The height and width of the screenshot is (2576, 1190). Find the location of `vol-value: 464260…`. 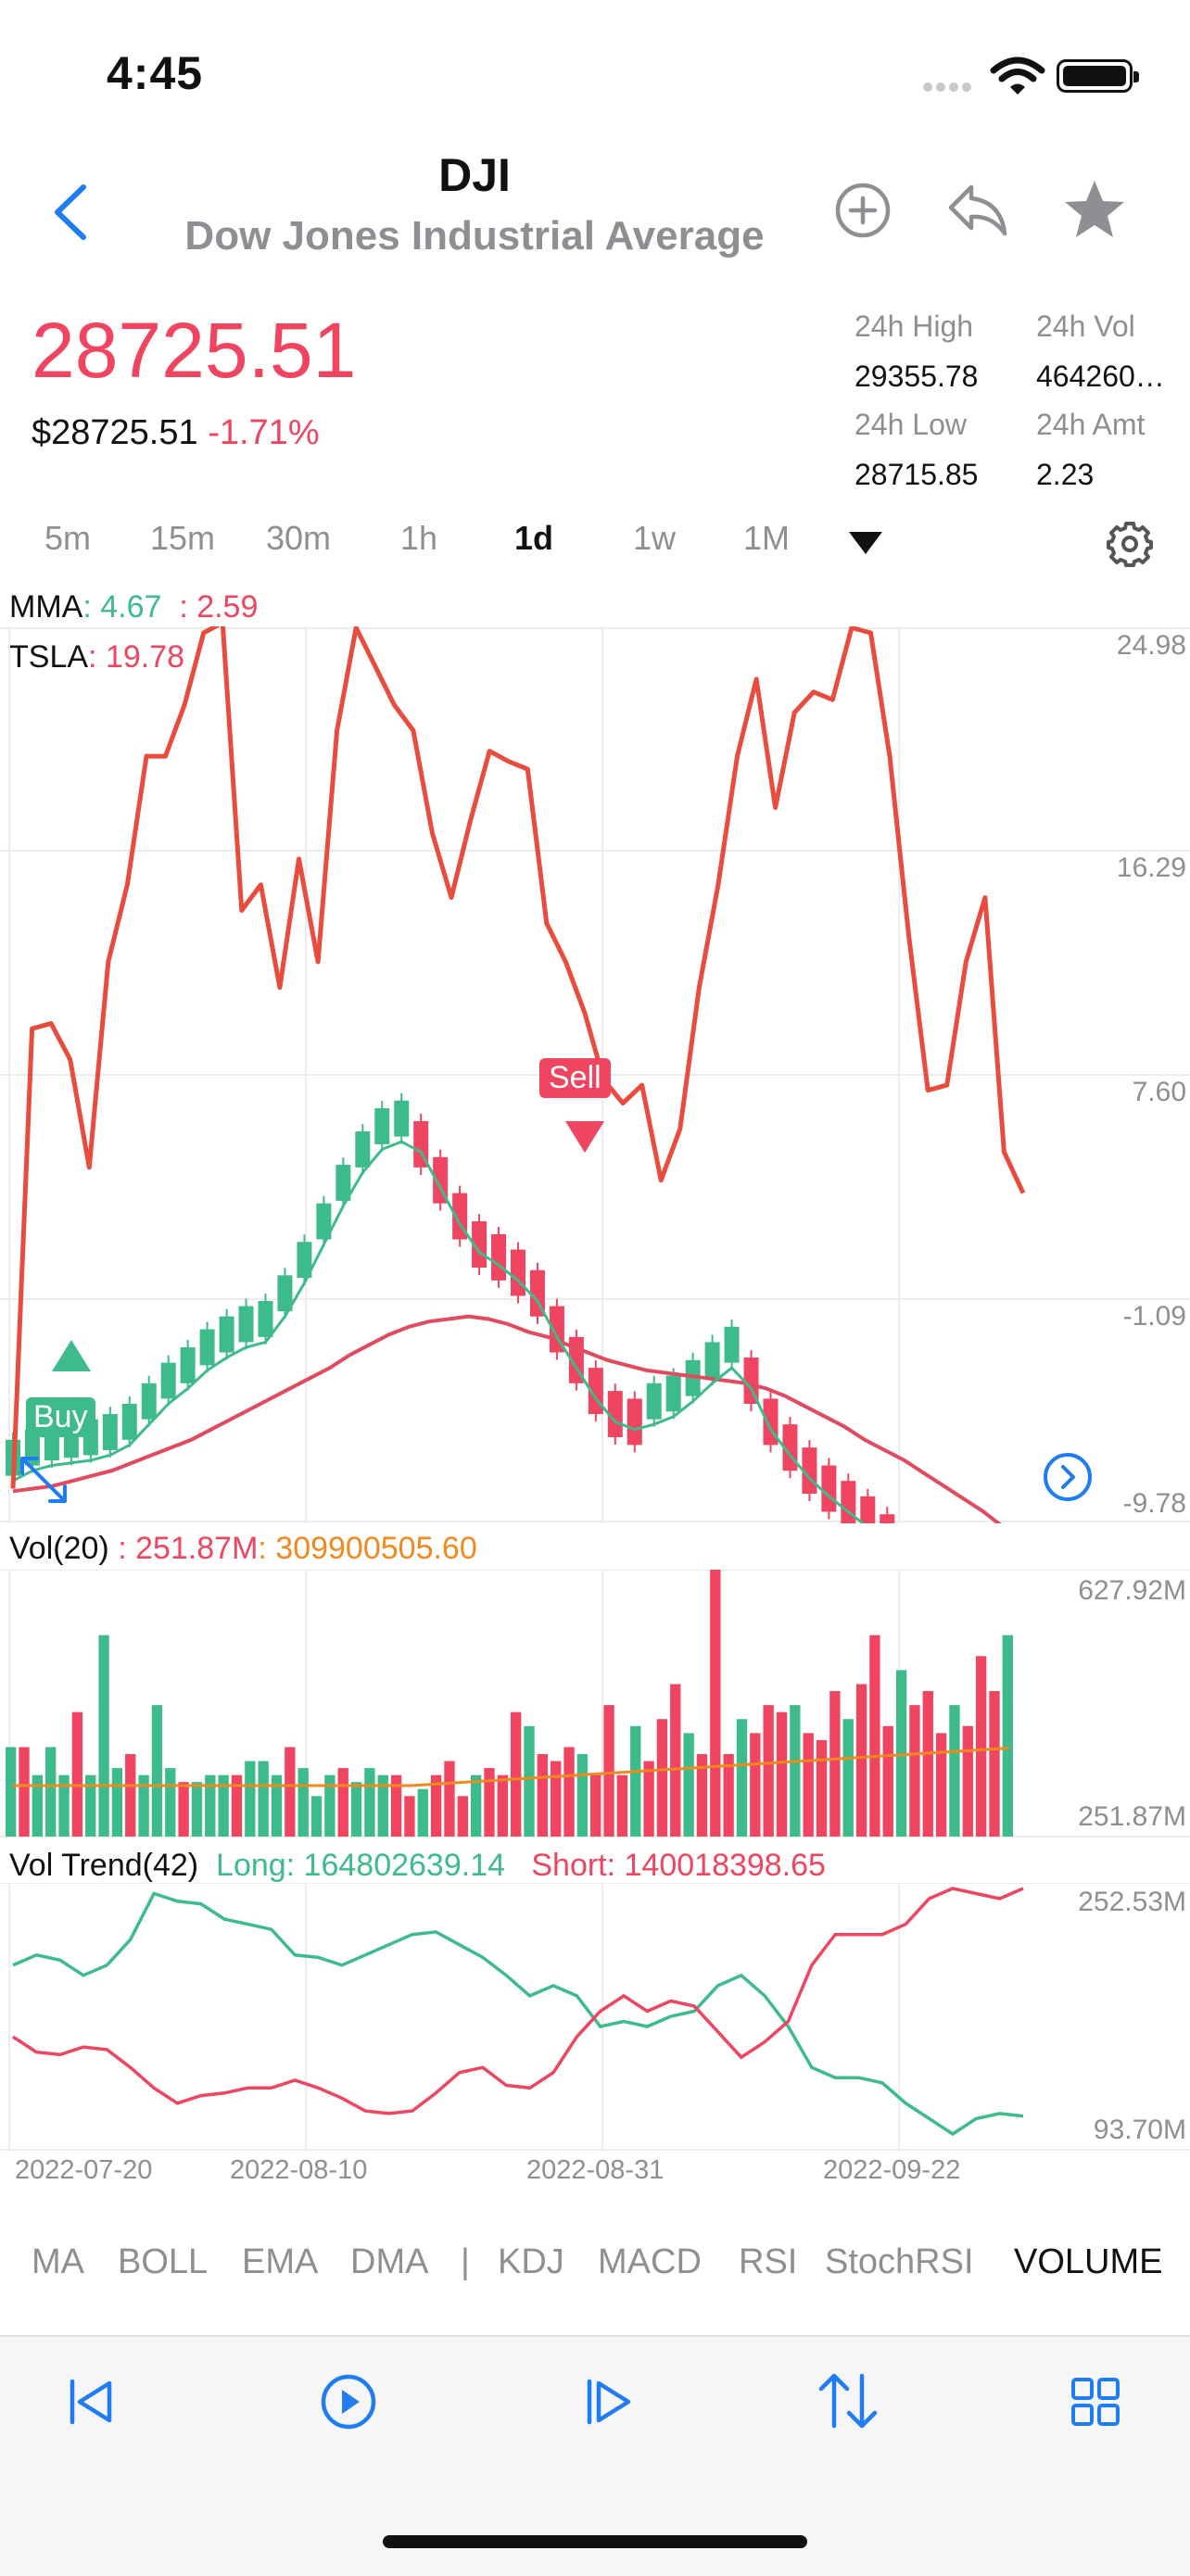

vol-value: 464260… is located at coordinates (1100, 377).